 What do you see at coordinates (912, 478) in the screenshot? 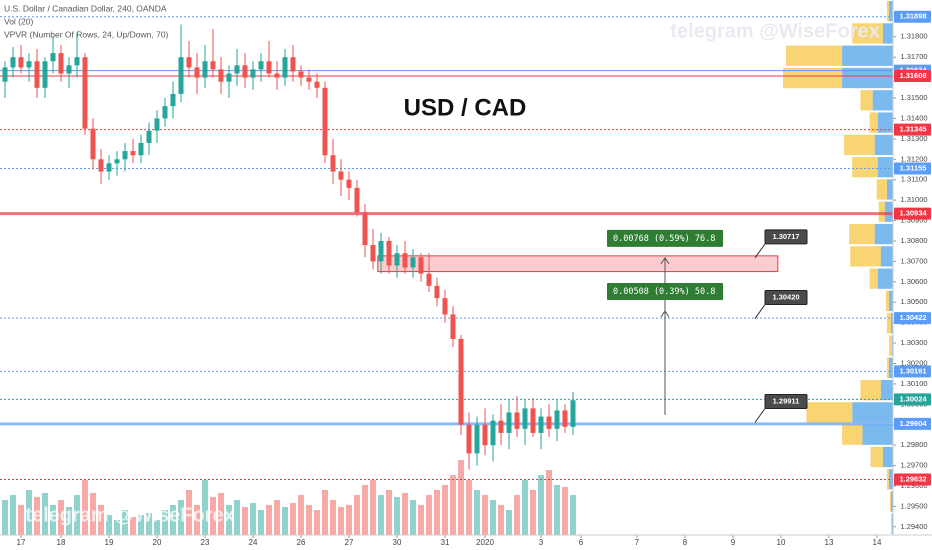
I see `price-badge-label: 1.29632` at bounding box center [912, 478].